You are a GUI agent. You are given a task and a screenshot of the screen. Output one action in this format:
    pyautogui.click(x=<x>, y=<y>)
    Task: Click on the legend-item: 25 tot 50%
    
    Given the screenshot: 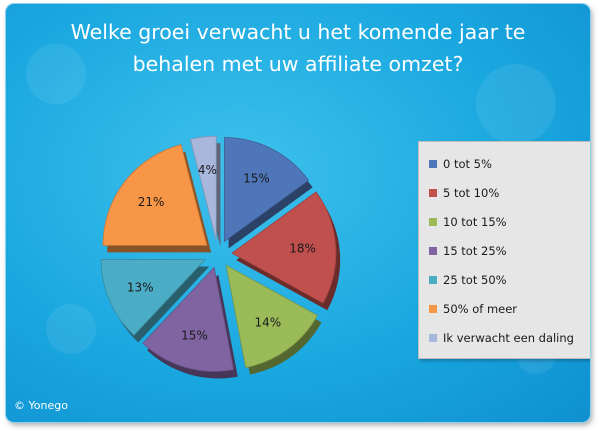 What is the action you would take?
    pyautogui.click(x=468, y=280)
    